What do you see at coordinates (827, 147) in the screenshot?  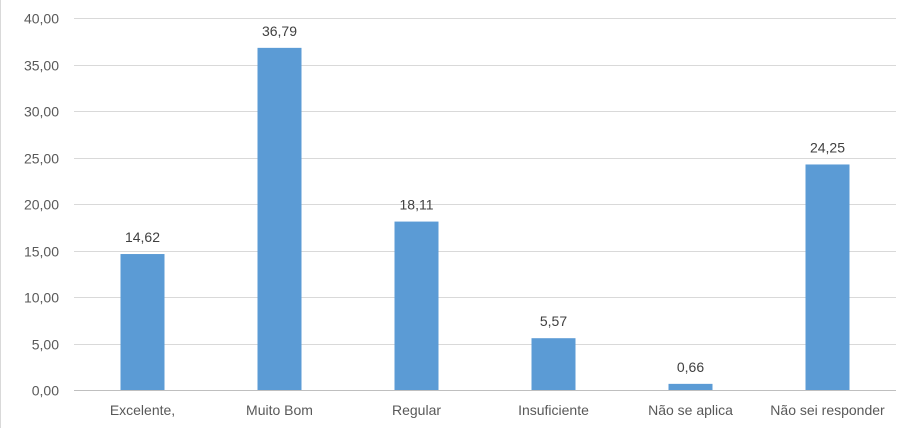 I see `data-label: 24,25` at bounding box center [827, 147].